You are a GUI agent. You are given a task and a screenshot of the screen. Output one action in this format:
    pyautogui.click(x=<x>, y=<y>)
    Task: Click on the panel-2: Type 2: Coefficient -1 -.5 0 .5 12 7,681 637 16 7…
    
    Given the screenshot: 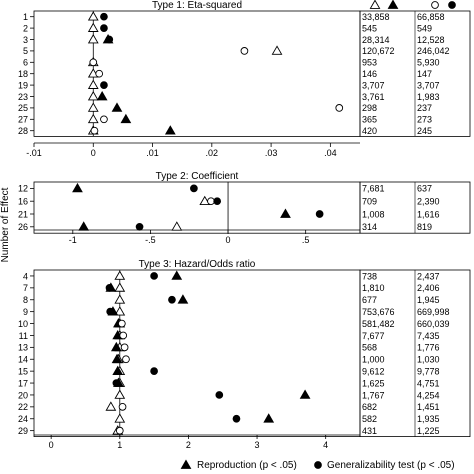 What is the action you would take?
    pyautogui.click(x=244, y=208)
    